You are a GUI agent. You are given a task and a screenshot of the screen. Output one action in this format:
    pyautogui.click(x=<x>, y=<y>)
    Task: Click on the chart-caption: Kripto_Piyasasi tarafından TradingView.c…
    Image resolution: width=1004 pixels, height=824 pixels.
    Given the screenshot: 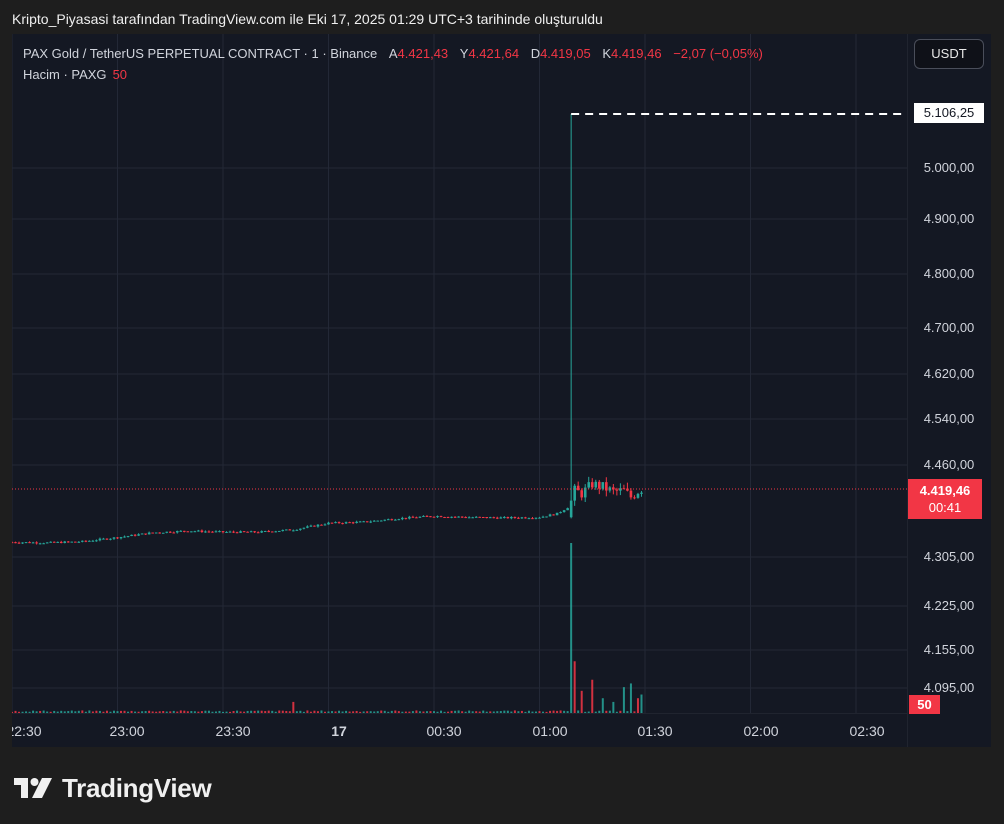 What is the action you would take?
    pyautogui.click(x=307, y=19)
    